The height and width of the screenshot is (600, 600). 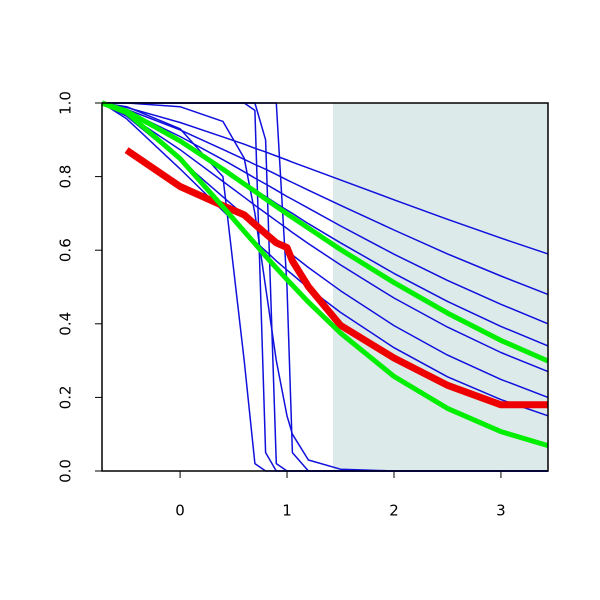 What do you see at coordinates (66, 324) in the screenshot?
I see `y-tick-label: 0.4` at bounding box center [66, 324].